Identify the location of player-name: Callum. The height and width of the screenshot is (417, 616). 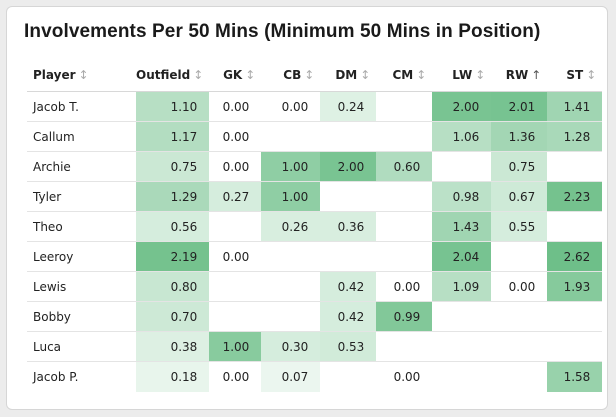
(81, 136).